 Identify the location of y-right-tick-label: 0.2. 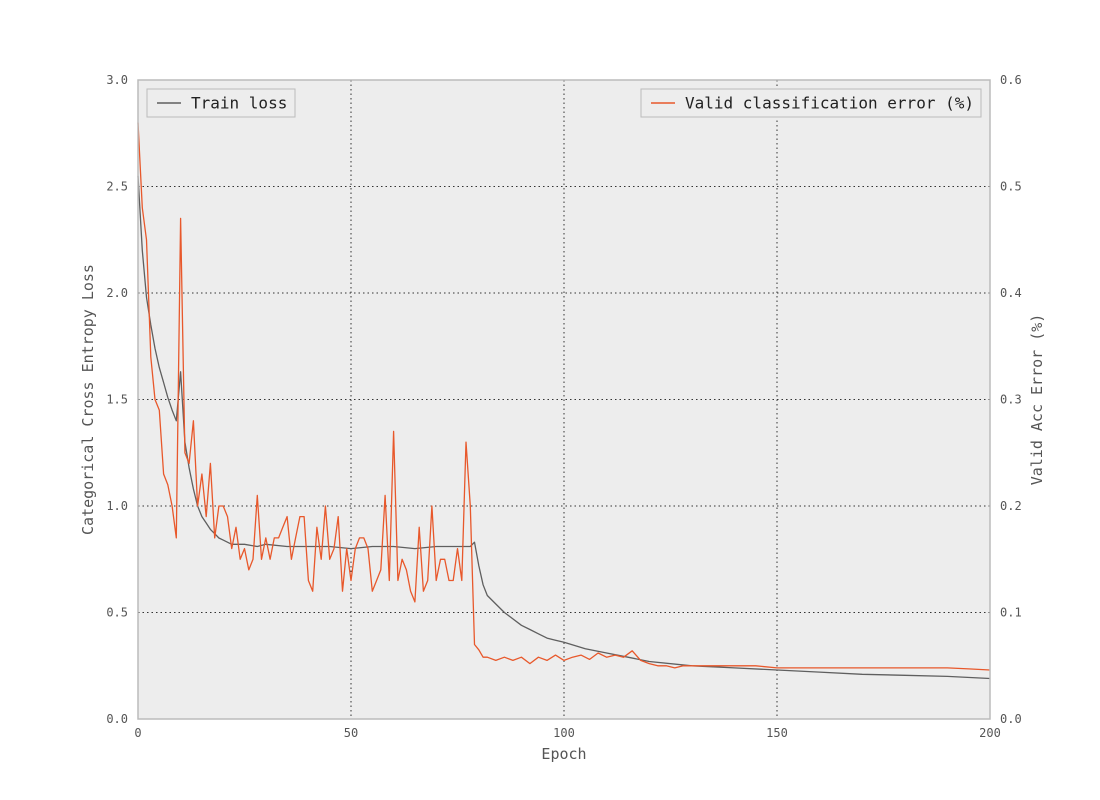
(1011, 506).